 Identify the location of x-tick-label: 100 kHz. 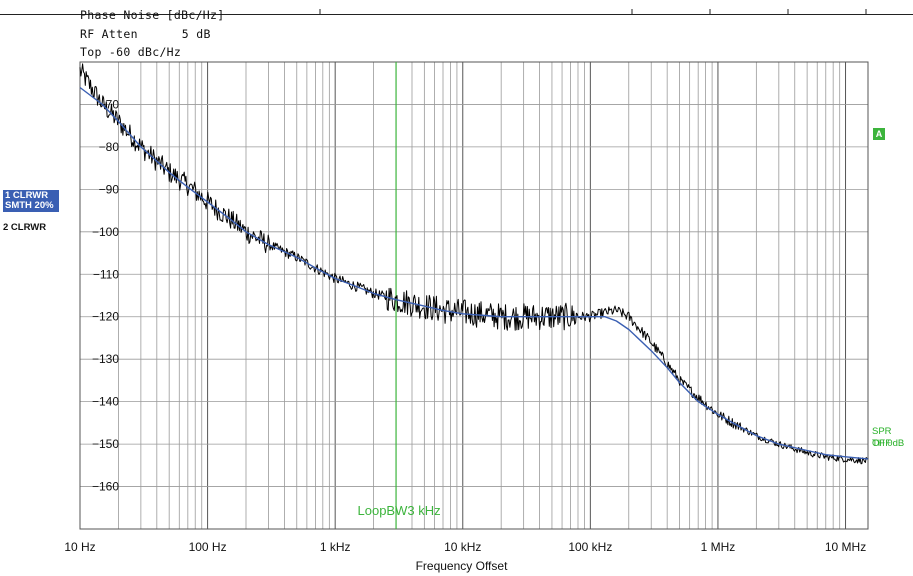
(590, 547).